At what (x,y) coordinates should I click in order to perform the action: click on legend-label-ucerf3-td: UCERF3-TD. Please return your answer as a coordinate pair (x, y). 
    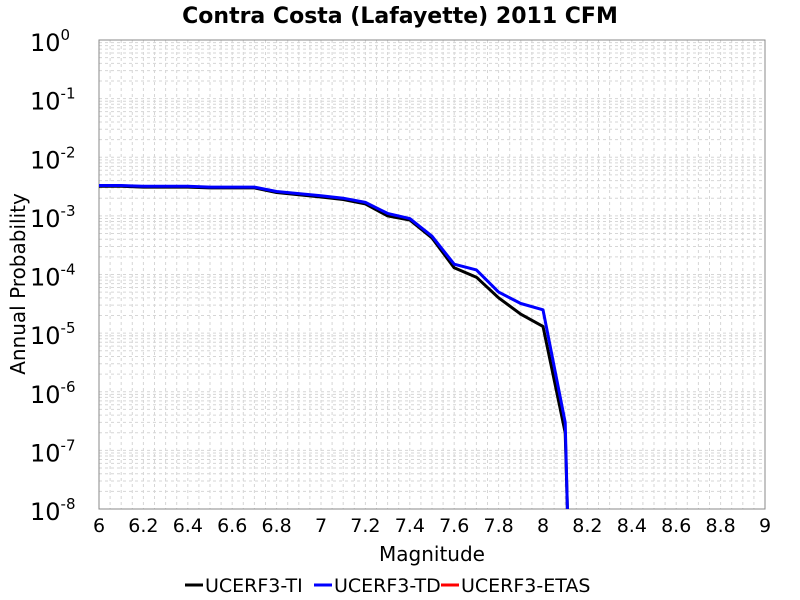
    Looking at the image, I should click on (387, 586).